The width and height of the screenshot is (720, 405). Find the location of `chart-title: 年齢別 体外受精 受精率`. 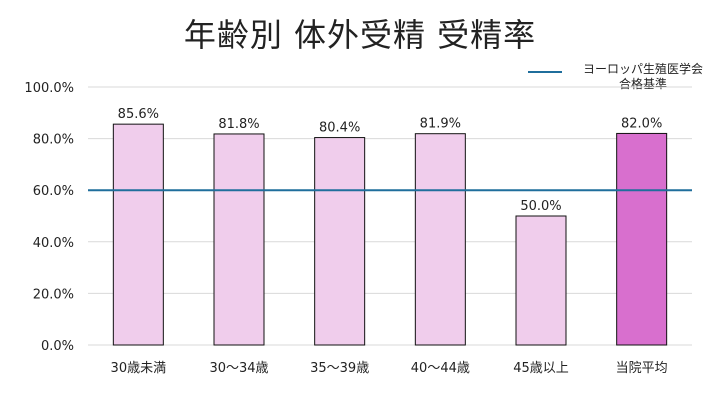

chart-title: 年齢別 体外受精 受精率 is located at coordinates (360, 35).